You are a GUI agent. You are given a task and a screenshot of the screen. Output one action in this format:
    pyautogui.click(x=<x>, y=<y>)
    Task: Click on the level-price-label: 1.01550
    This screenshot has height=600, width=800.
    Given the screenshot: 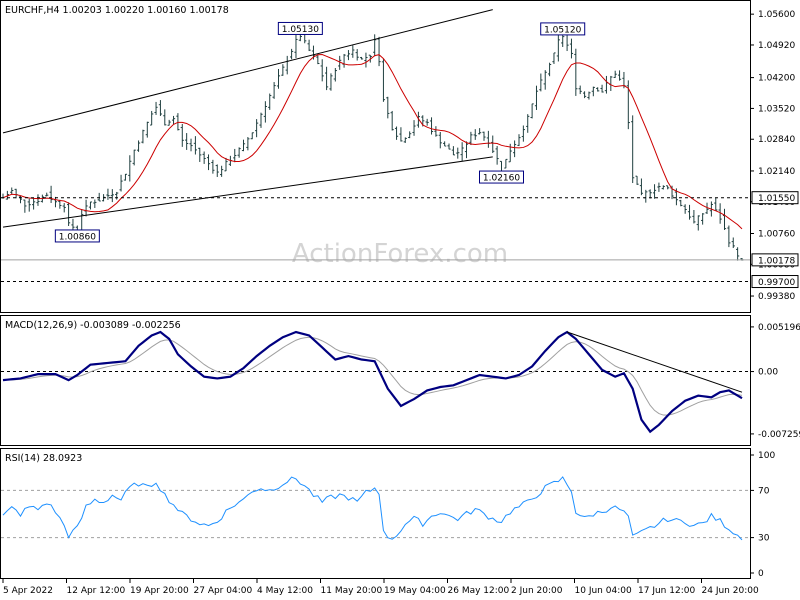 What is the action you would take?
    pyautogui.click(x=776, y=199)
    